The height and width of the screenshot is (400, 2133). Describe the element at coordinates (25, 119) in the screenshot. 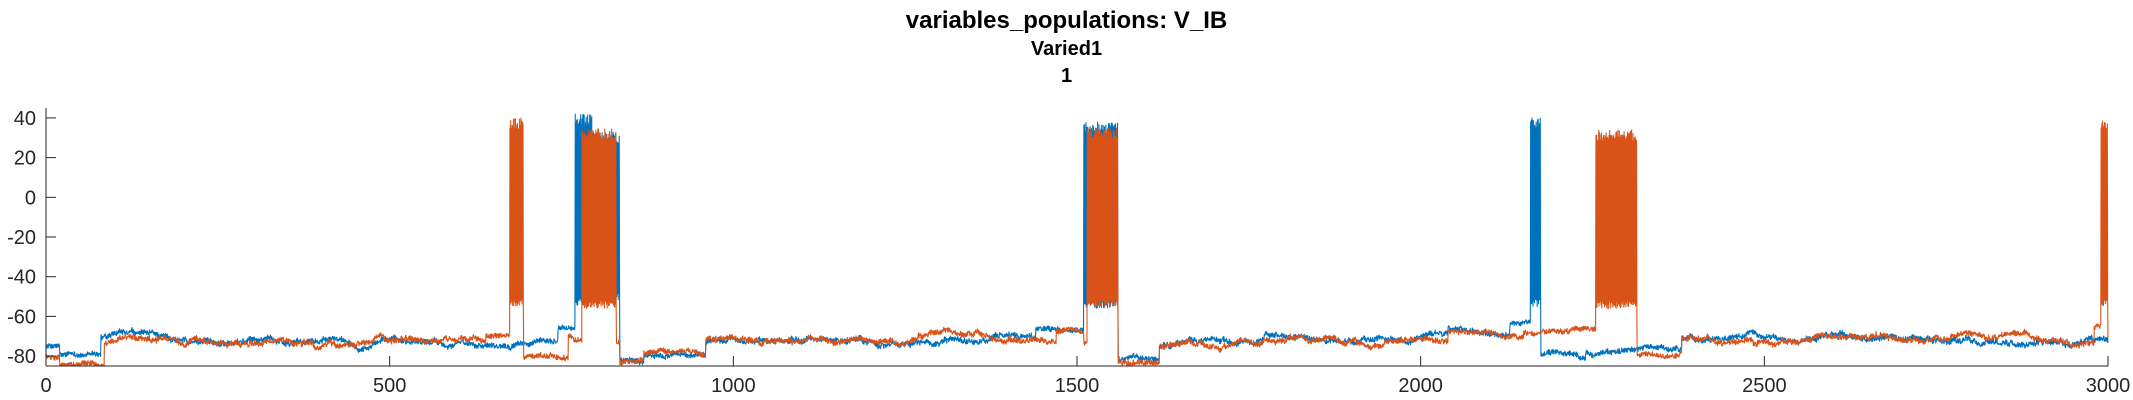

I see `y-tick-label: 40` at that location.